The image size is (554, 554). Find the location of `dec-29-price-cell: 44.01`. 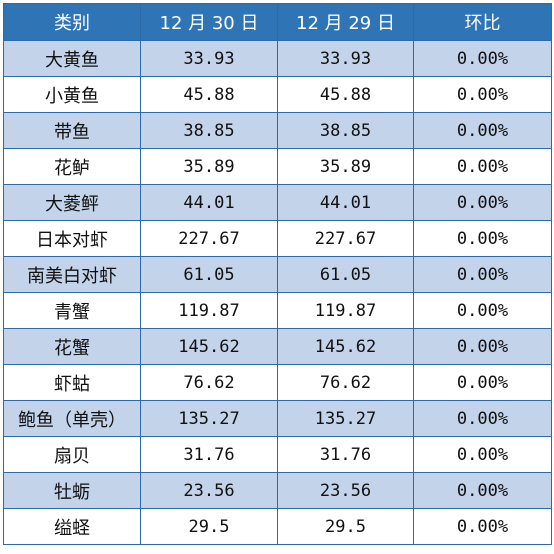

dec-29-price-cell: 44.01 is located at coordinates (345, 202).